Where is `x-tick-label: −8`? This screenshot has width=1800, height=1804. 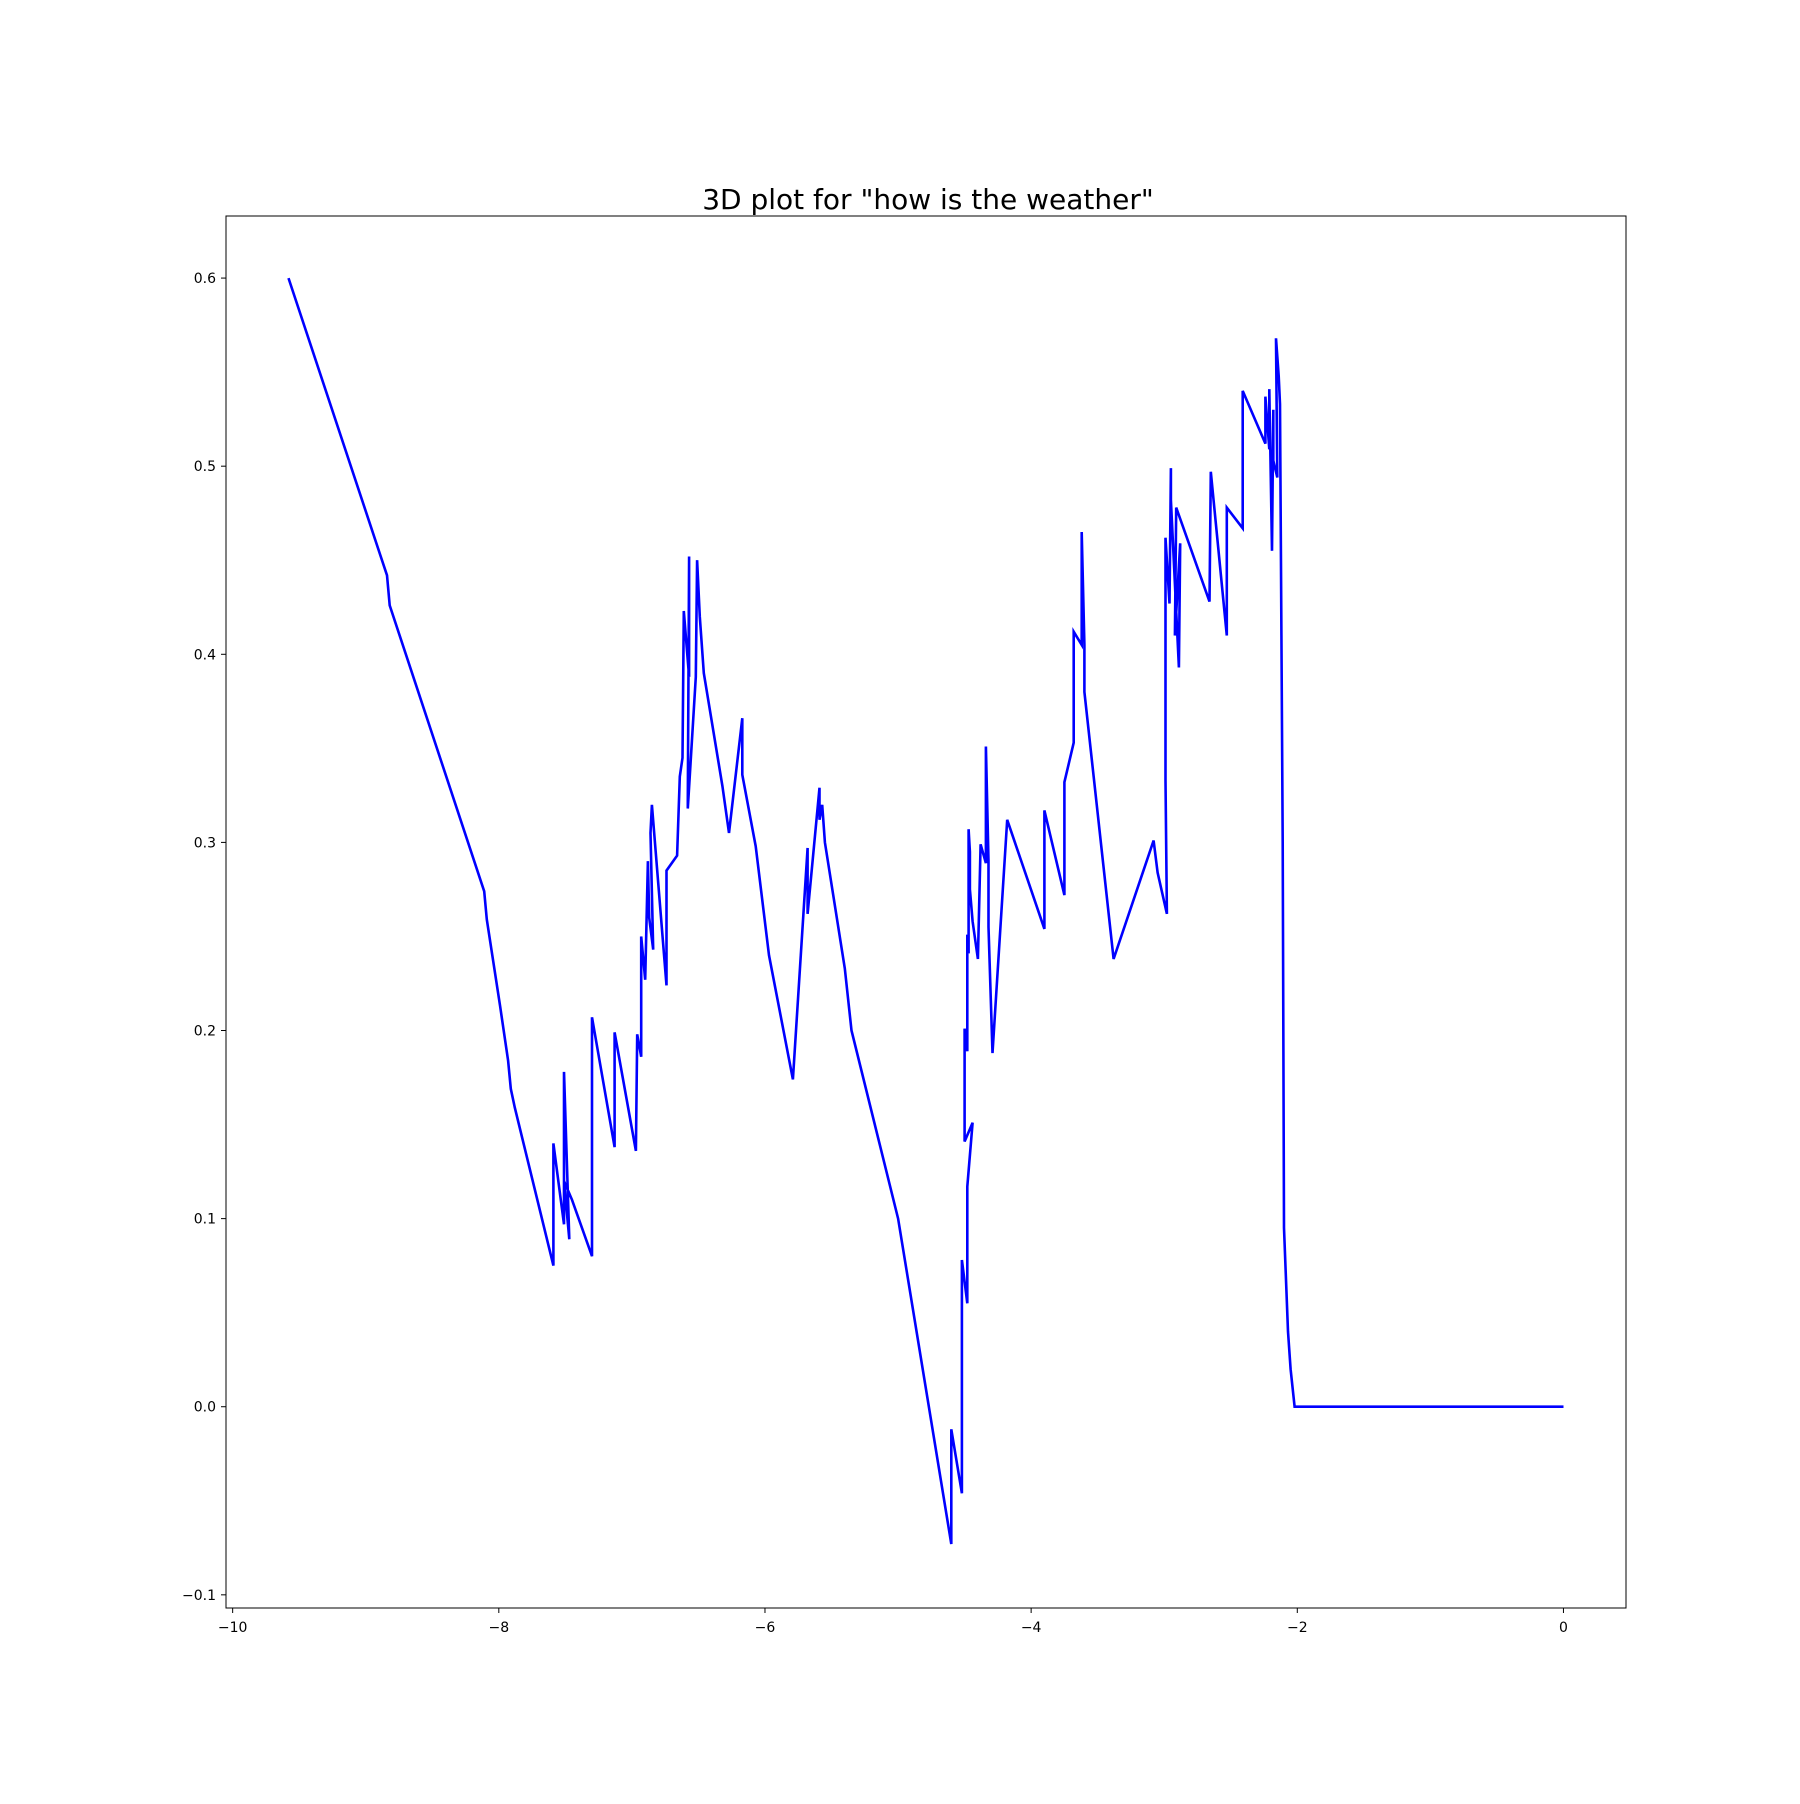
x-tick-label: −8 is located at coordinates (498, 1628).